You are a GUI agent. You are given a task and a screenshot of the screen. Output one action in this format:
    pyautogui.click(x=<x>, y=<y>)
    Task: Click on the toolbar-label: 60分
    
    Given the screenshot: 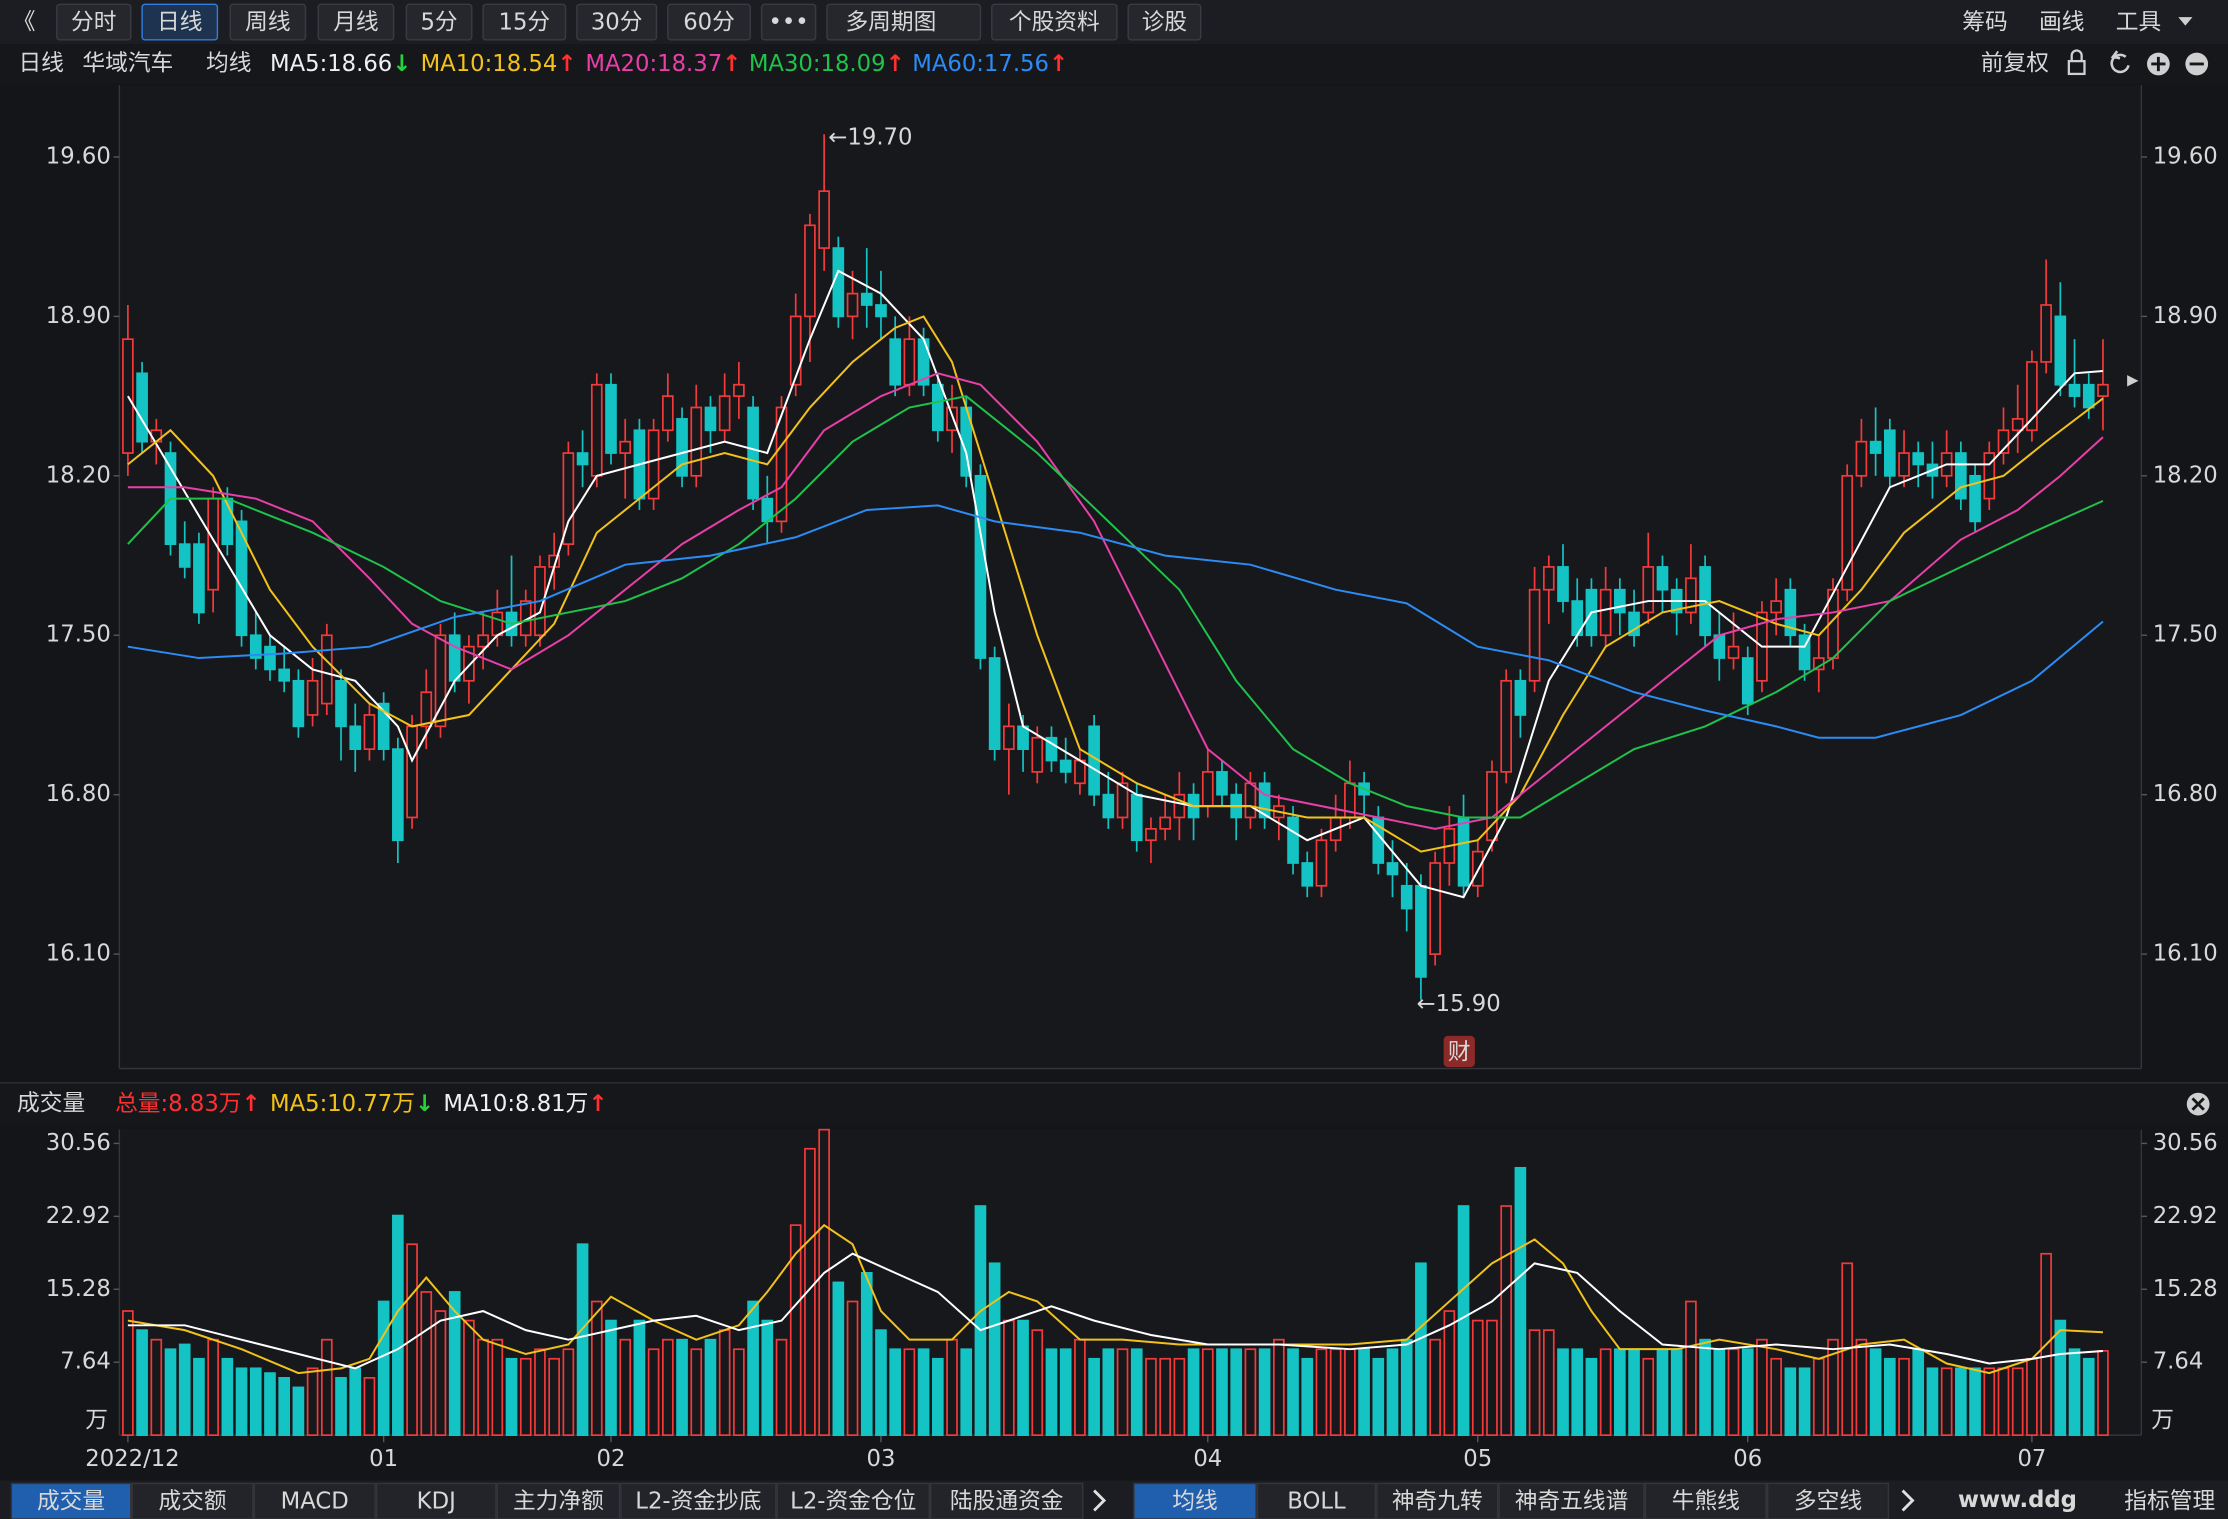 What is the action you would take?
    pyautogui.click(x=709, y=22)
    